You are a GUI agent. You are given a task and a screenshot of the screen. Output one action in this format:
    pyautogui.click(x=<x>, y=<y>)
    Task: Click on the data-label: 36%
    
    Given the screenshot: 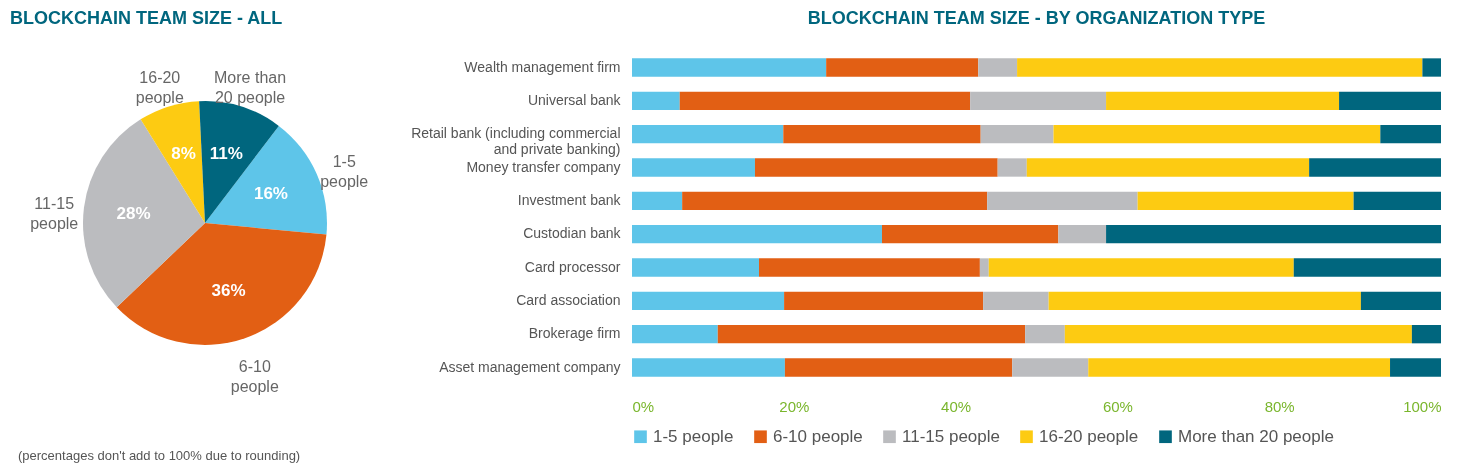 What is the action you would take?
    pyautogui.click(x=228, y=291)
    